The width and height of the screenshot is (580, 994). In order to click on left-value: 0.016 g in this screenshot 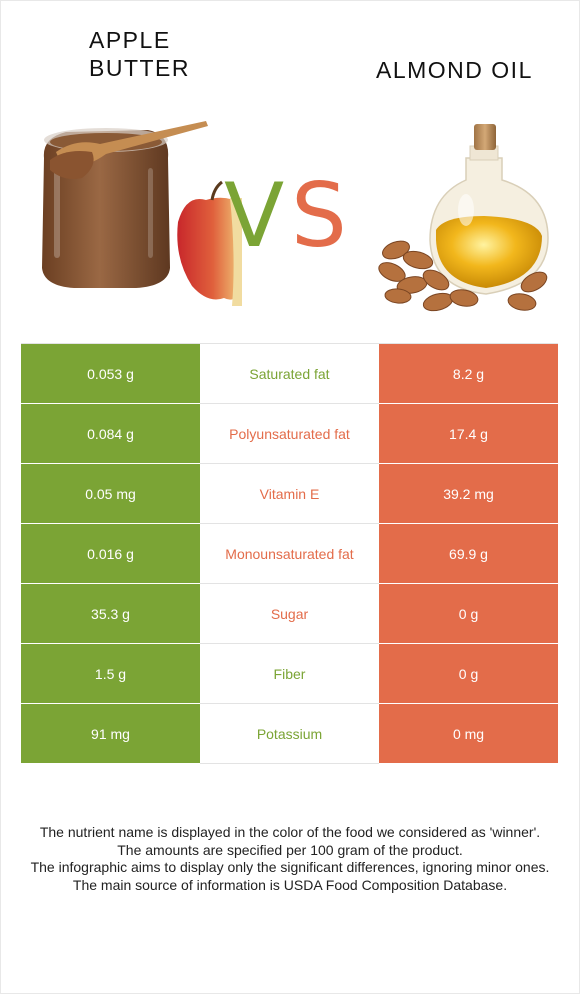, I will do `click(110, 553)`.